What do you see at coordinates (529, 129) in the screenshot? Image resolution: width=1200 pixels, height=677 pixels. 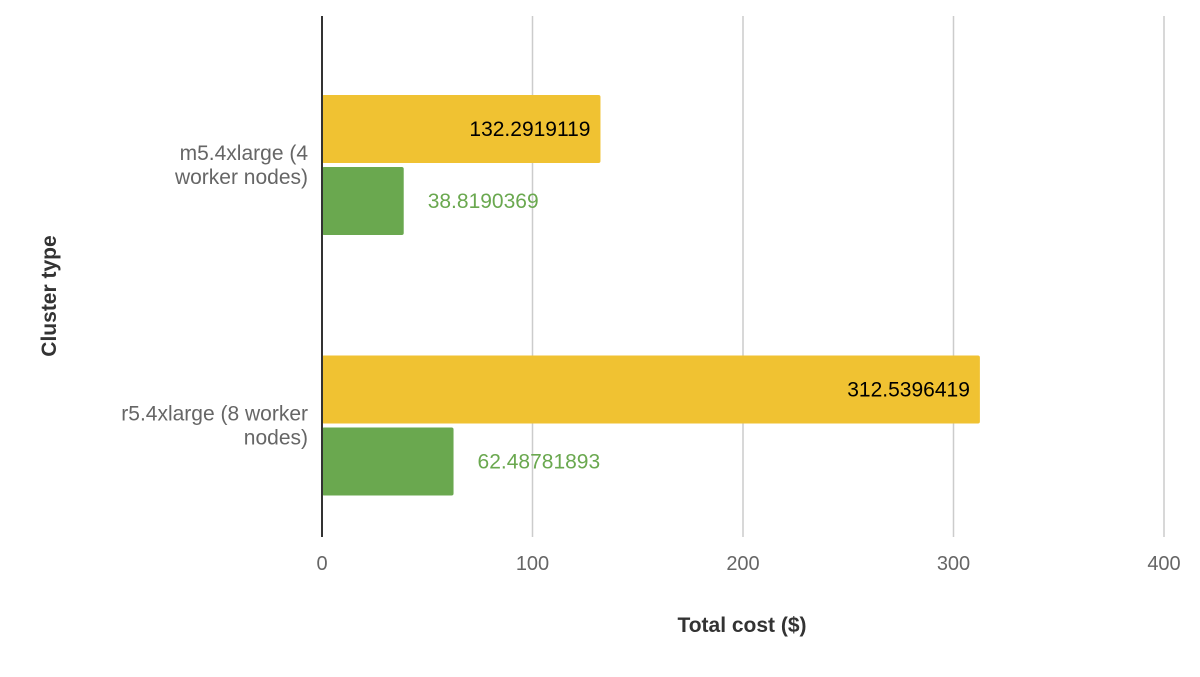 I see `data-label: 132.2919119` at bounding box center [529, 129].